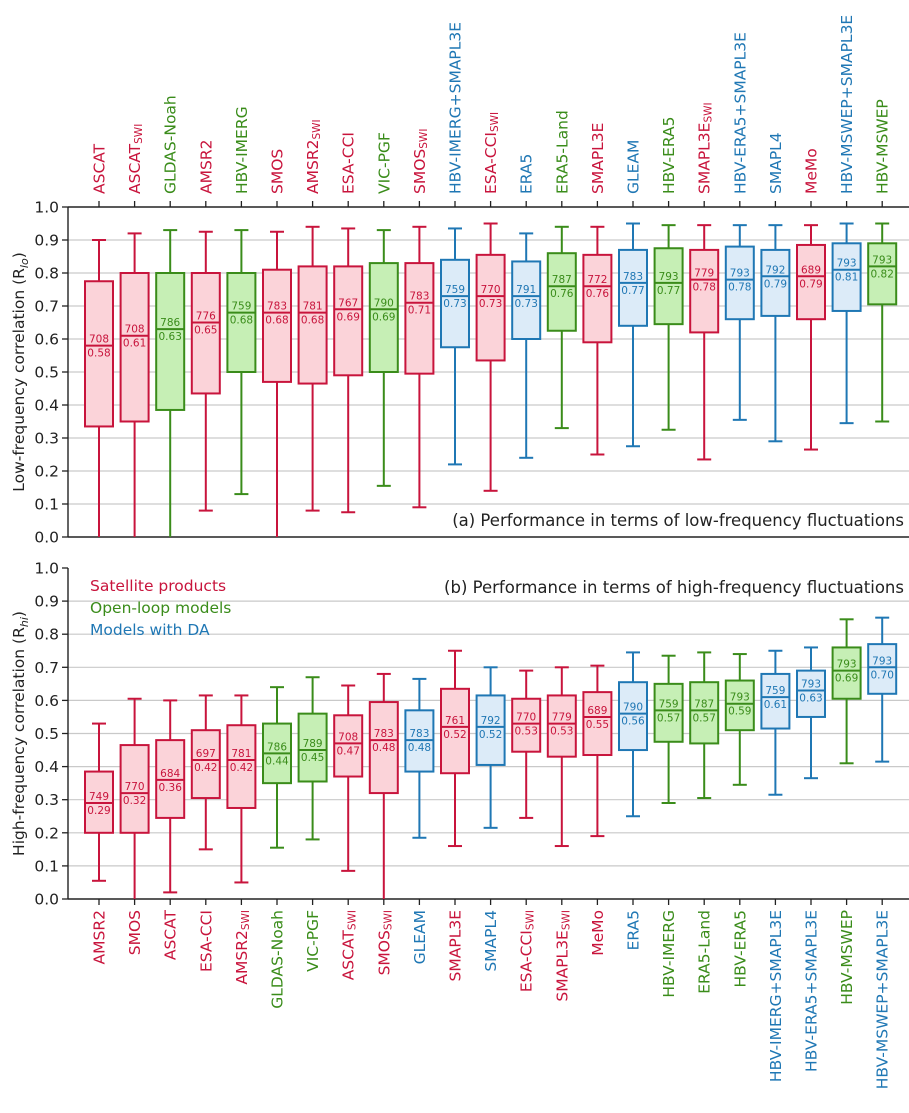 This screenshot has height=1113, width=909. Describe the element at coordinates (206, 167) in the screenshot. I see `category-label: AMSR2` at that location.